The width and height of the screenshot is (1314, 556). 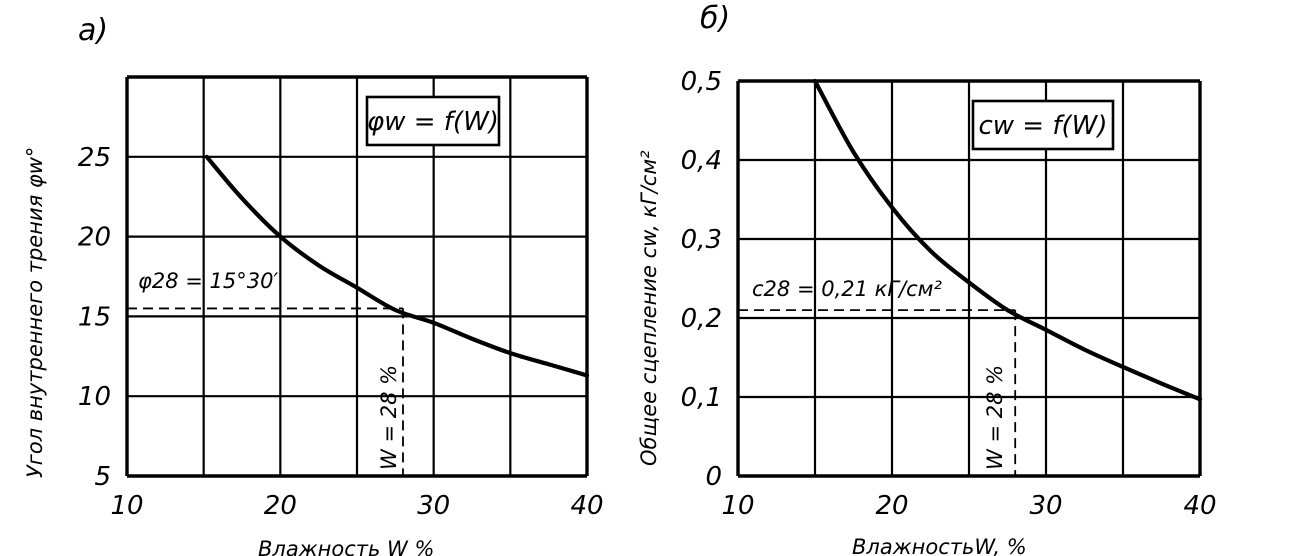 I want to click on y-tick-label: 15, so click(x=94, y=317).